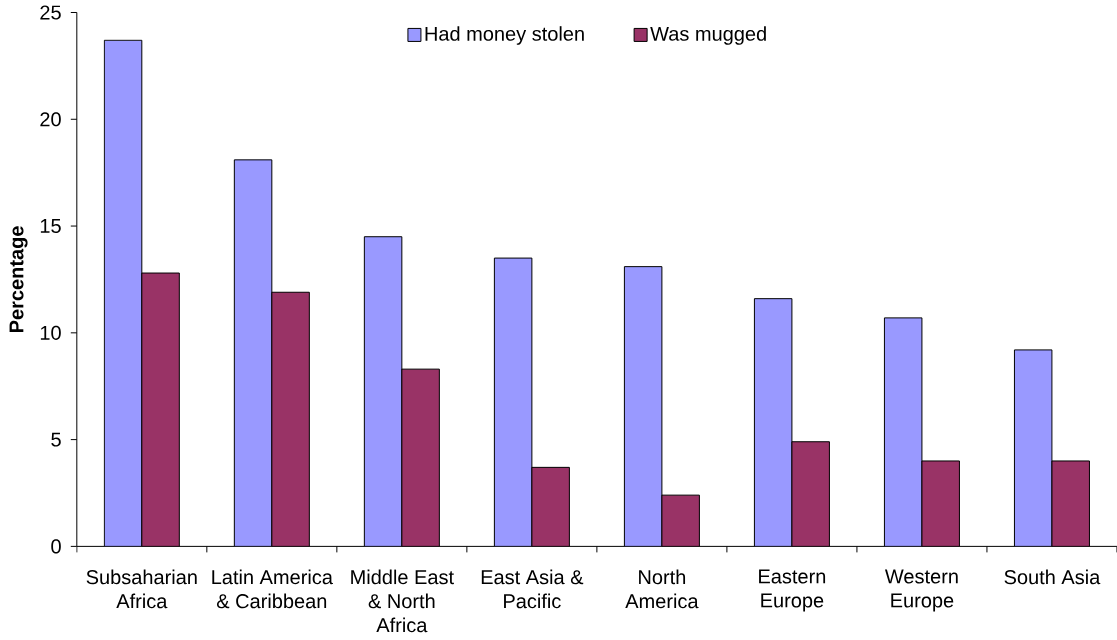 The width and height of the screenshot is (1117, 640). I want to click on y-tick-label: 25, so click(50, 12).